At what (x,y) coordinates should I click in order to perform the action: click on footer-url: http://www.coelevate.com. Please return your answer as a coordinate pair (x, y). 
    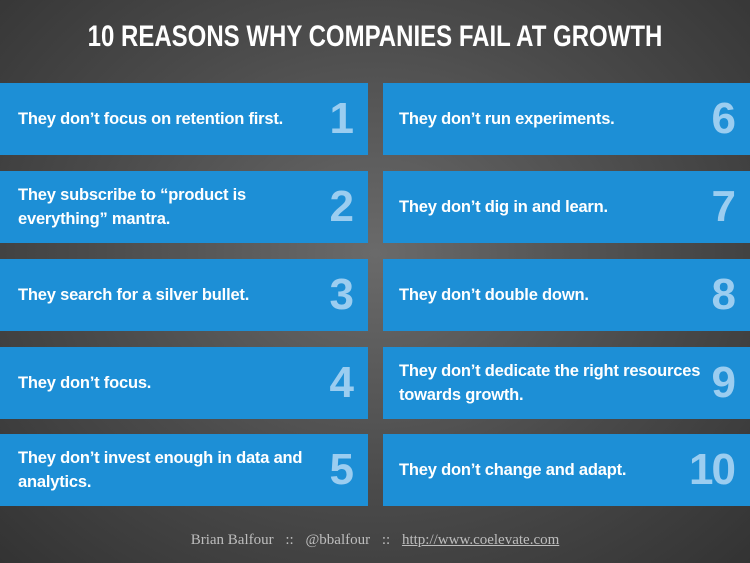
    Looking at the image, I should click on (480, 540).